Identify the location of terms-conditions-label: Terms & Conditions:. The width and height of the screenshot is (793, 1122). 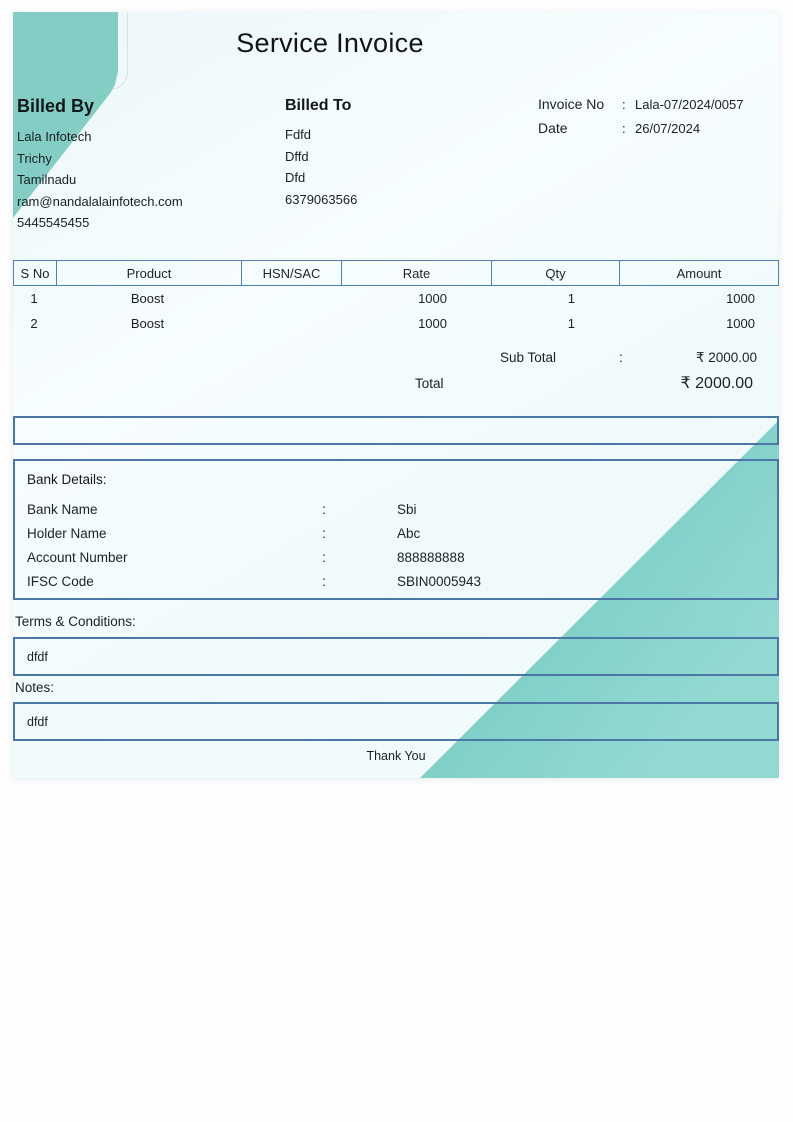
(75, 621).